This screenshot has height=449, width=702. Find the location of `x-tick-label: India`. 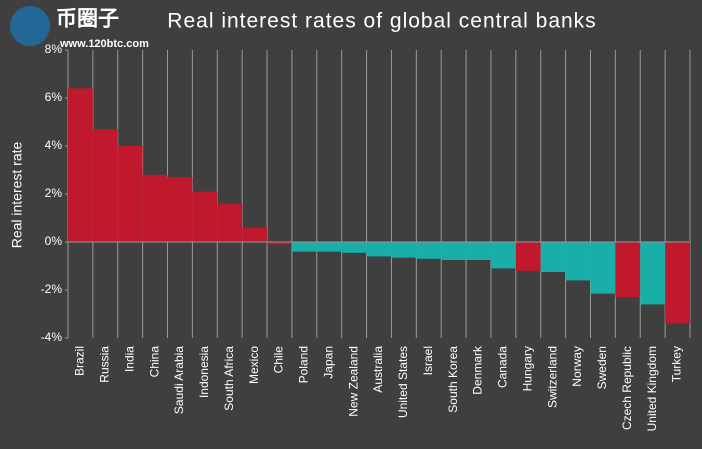

x-tick-label: India is located at coordinates (129, 359).